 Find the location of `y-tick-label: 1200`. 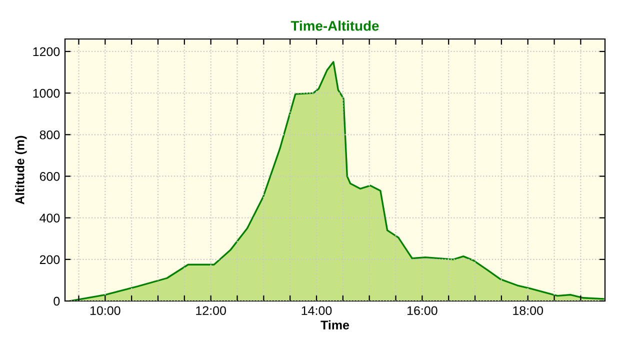

y-tick-label: 1200 is located at coordinates (46, 51).